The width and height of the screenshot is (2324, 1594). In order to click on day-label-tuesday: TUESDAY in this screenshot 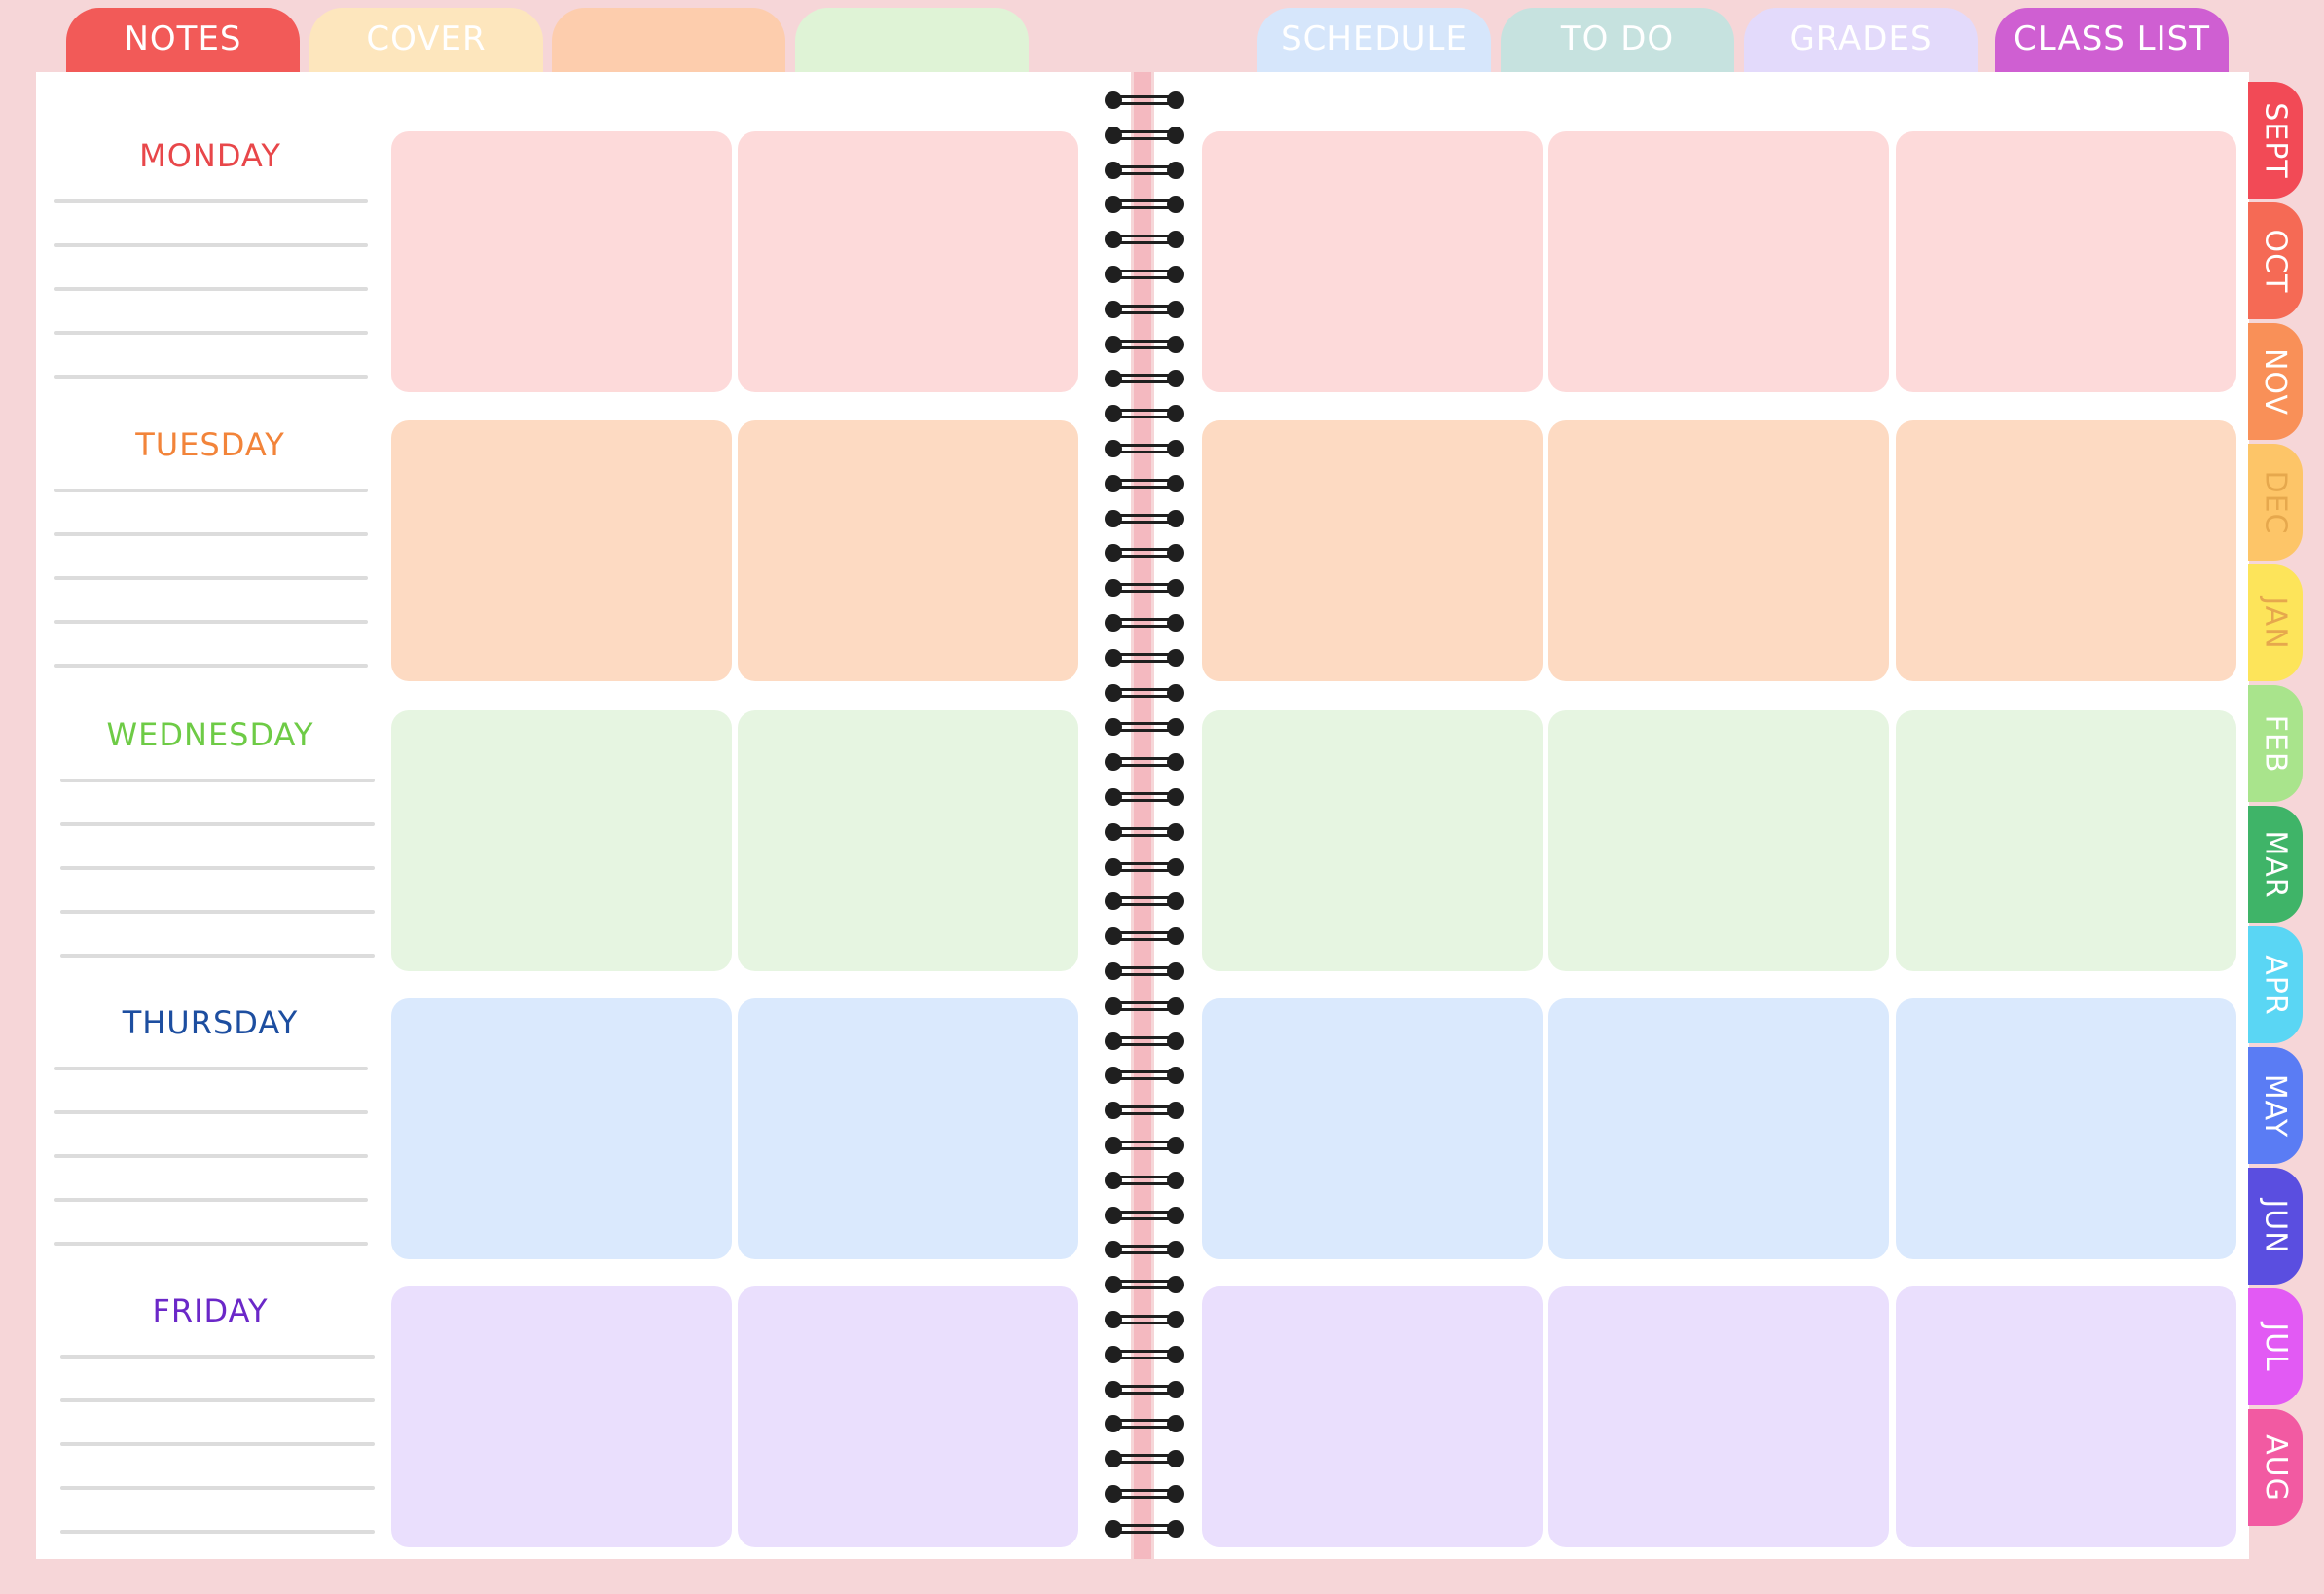, I will do `click(210, 444)`.